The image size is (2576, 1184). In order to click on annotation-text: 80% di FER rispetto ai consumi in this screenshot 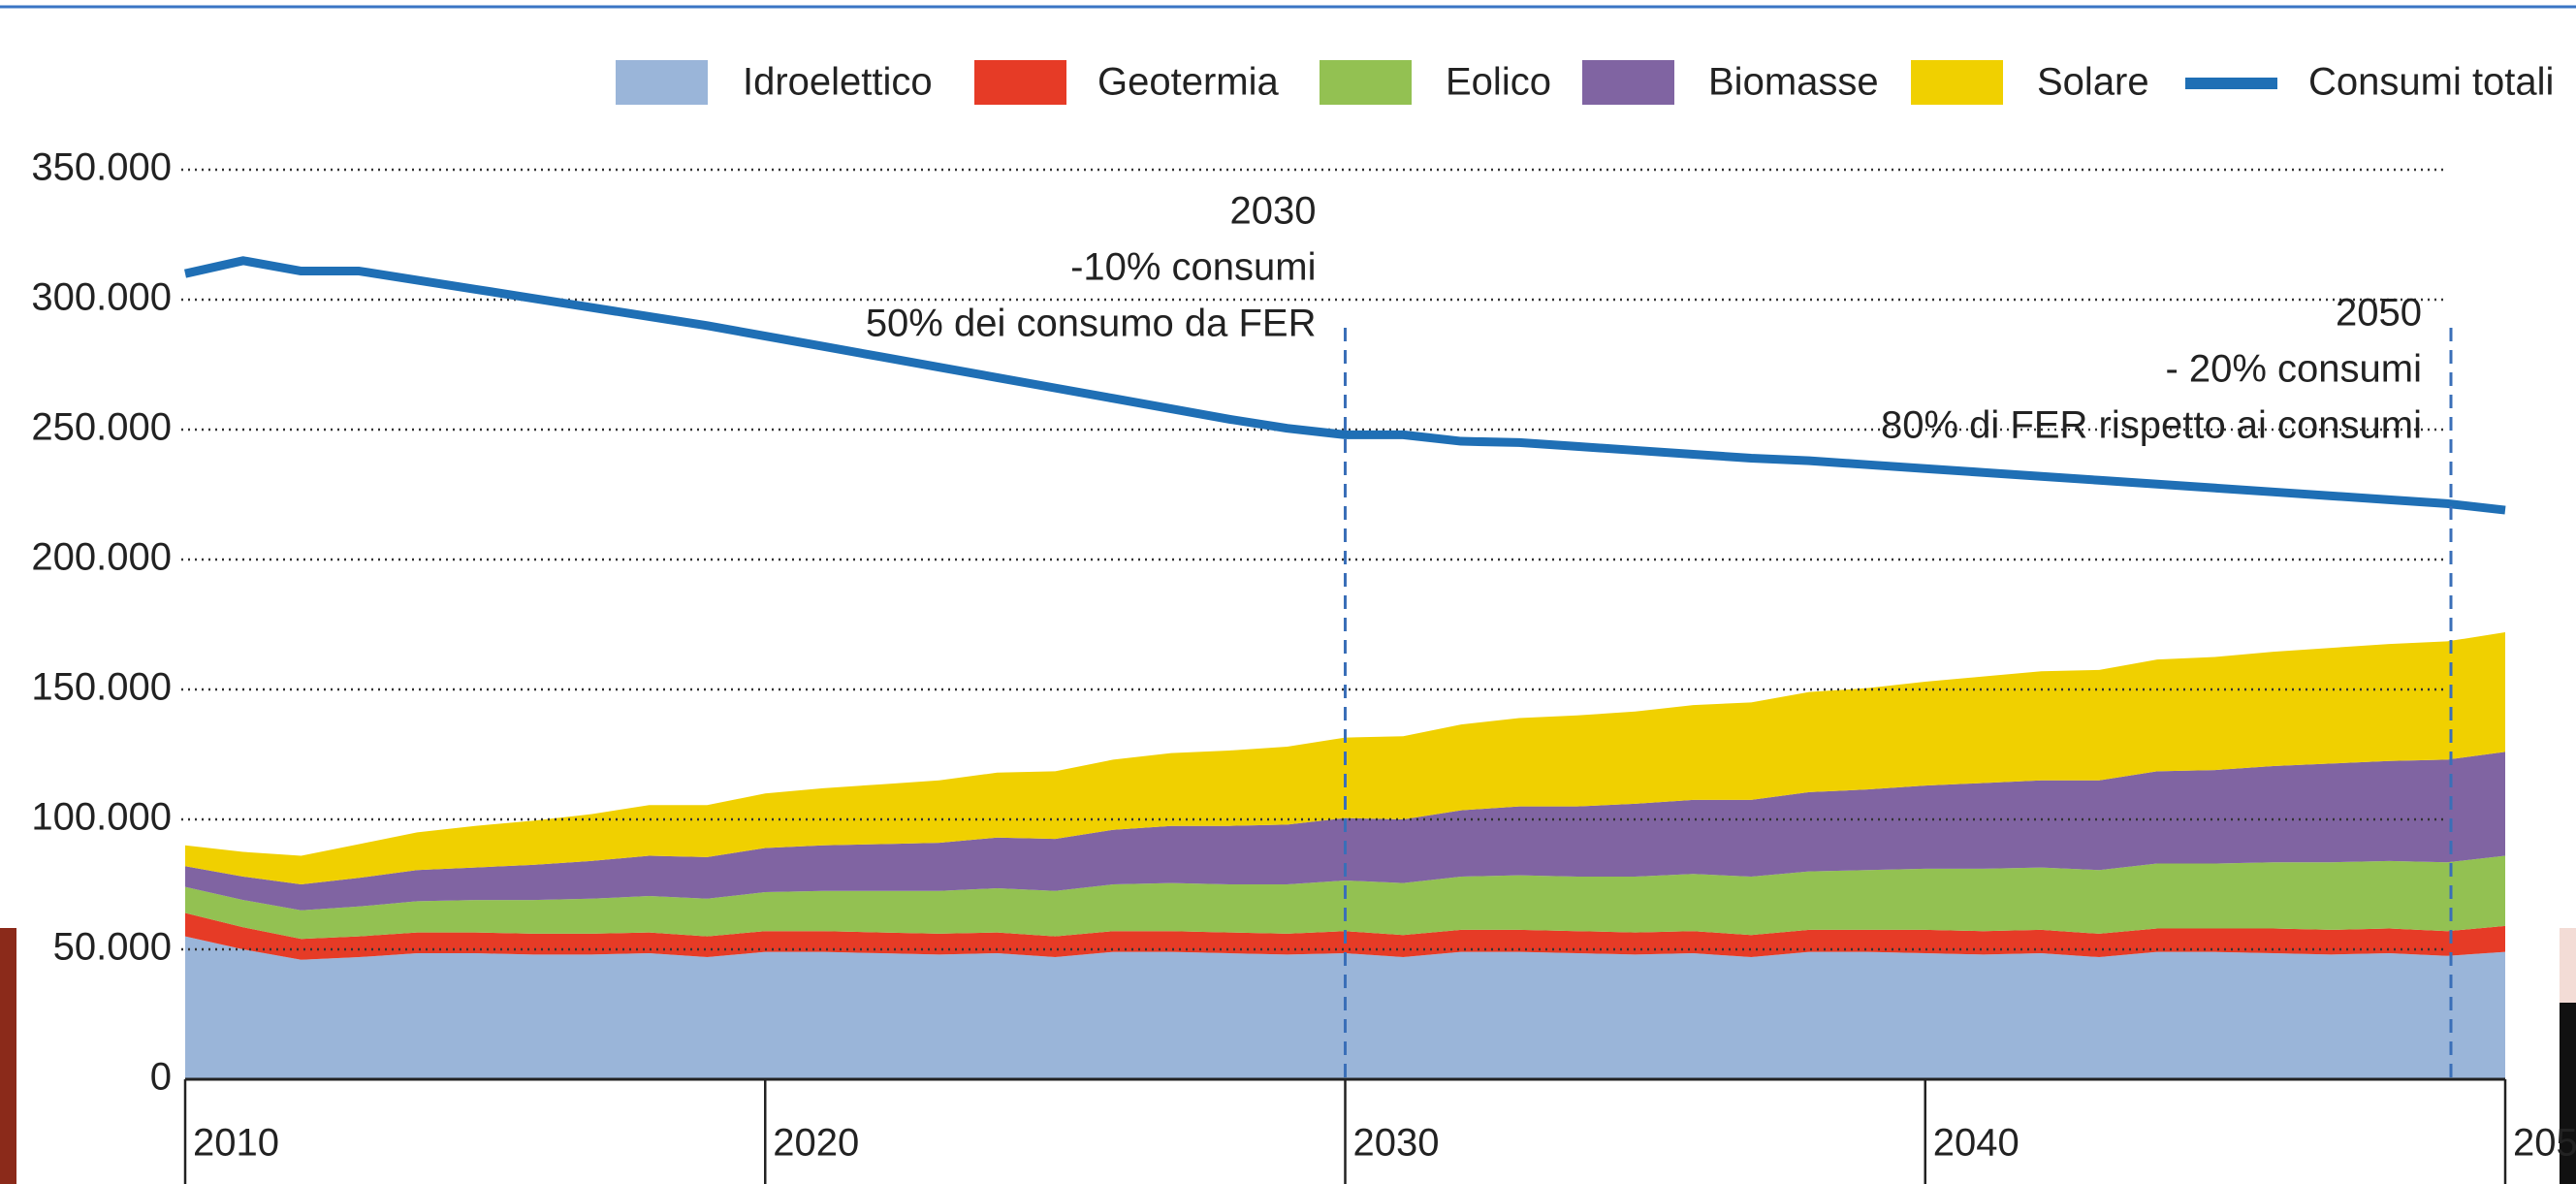, I will do `click(2151, 425)`.